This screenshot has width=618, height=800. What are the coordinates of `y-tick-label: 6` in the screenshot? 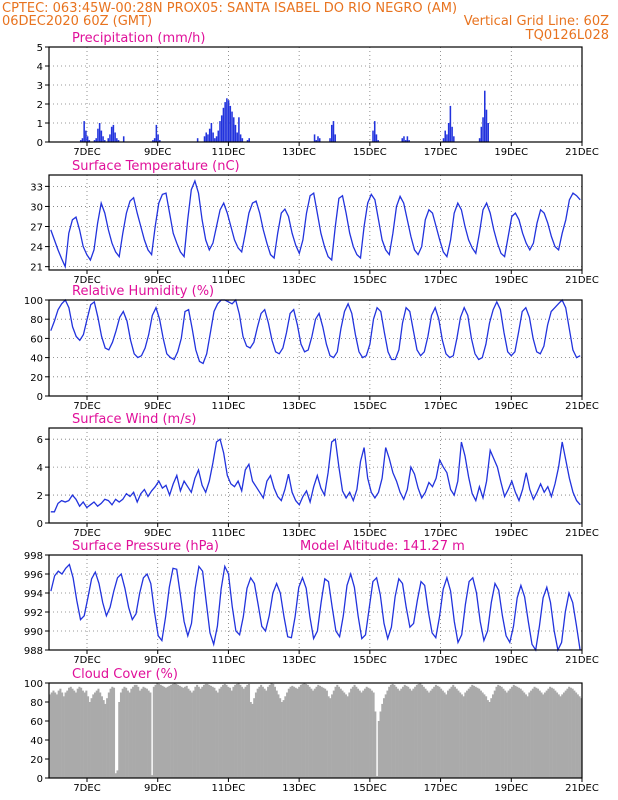 It's located at (40, 440).